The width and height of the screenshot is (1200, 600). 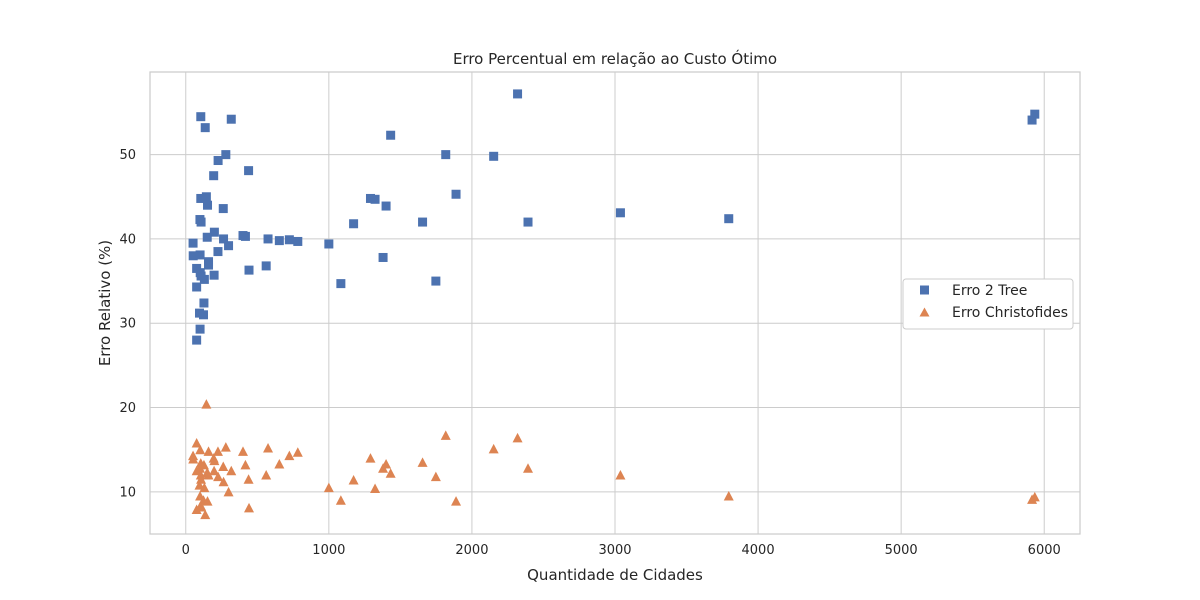 I want to click on y-tick-label: 10, so click(x=127, y=492).